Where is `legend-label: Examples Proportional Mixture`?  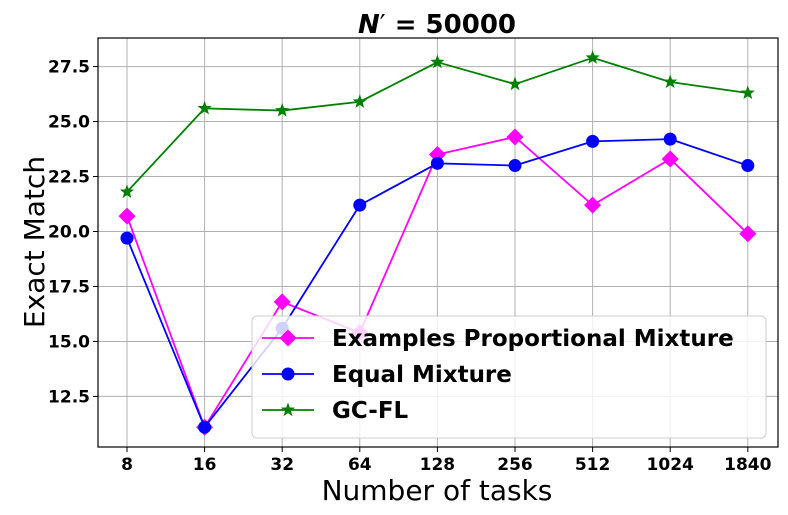
legend-label: Examples Proportional Mixture is located at coordinates (533, 339).